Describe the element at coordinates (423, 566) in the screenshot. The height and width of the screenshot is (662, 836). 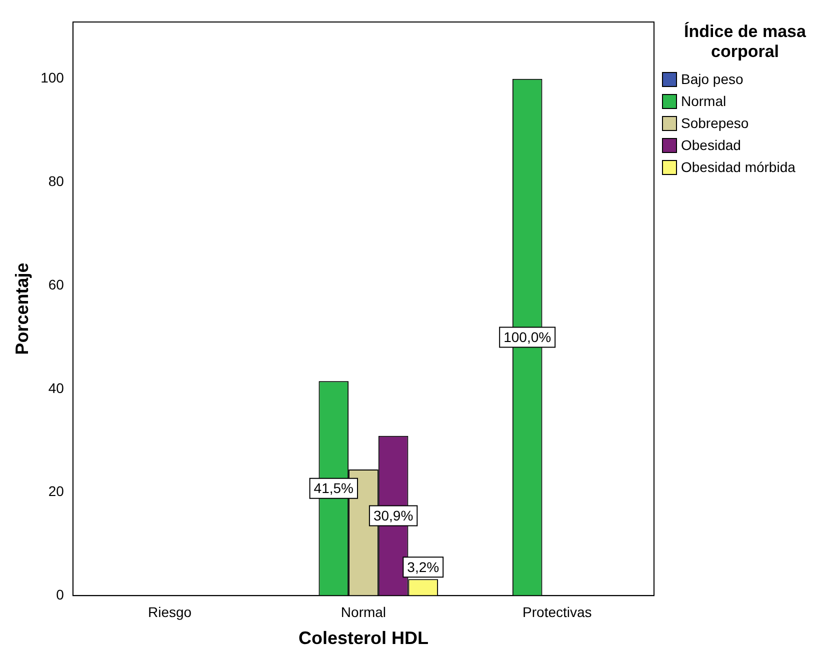
I see `data-label: 3,2%` at that location.